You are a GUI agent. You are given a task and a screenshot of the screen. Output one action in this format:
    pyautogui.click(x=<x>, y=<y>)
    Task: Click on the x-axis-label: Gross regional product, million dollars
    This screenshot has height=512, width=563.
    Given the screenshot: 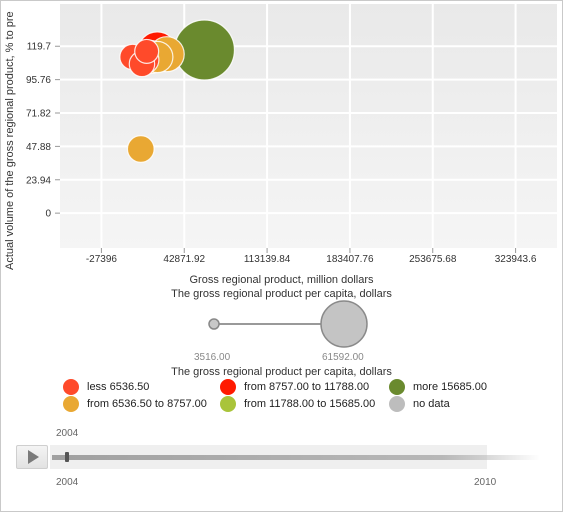 What is the action you would take?
    pyautogui.click(x=281, y=280)
    